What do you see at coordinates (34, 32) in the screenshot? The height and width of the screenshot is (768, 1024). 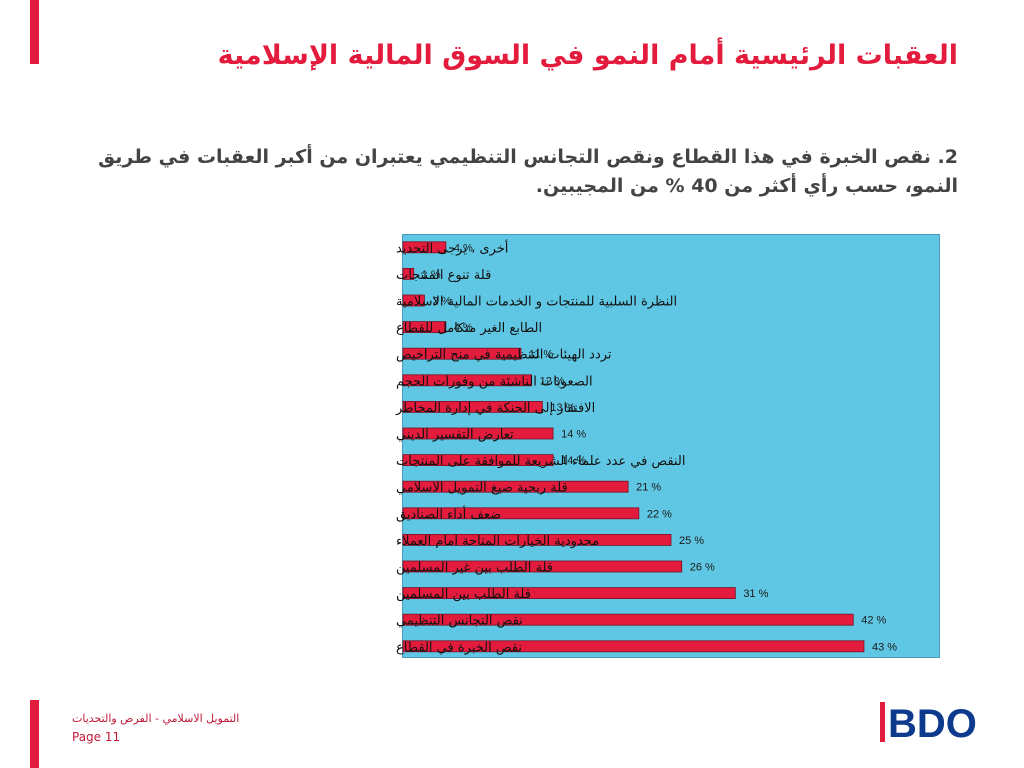 I see `top-accent-bar` at bounding box center [34, 32].